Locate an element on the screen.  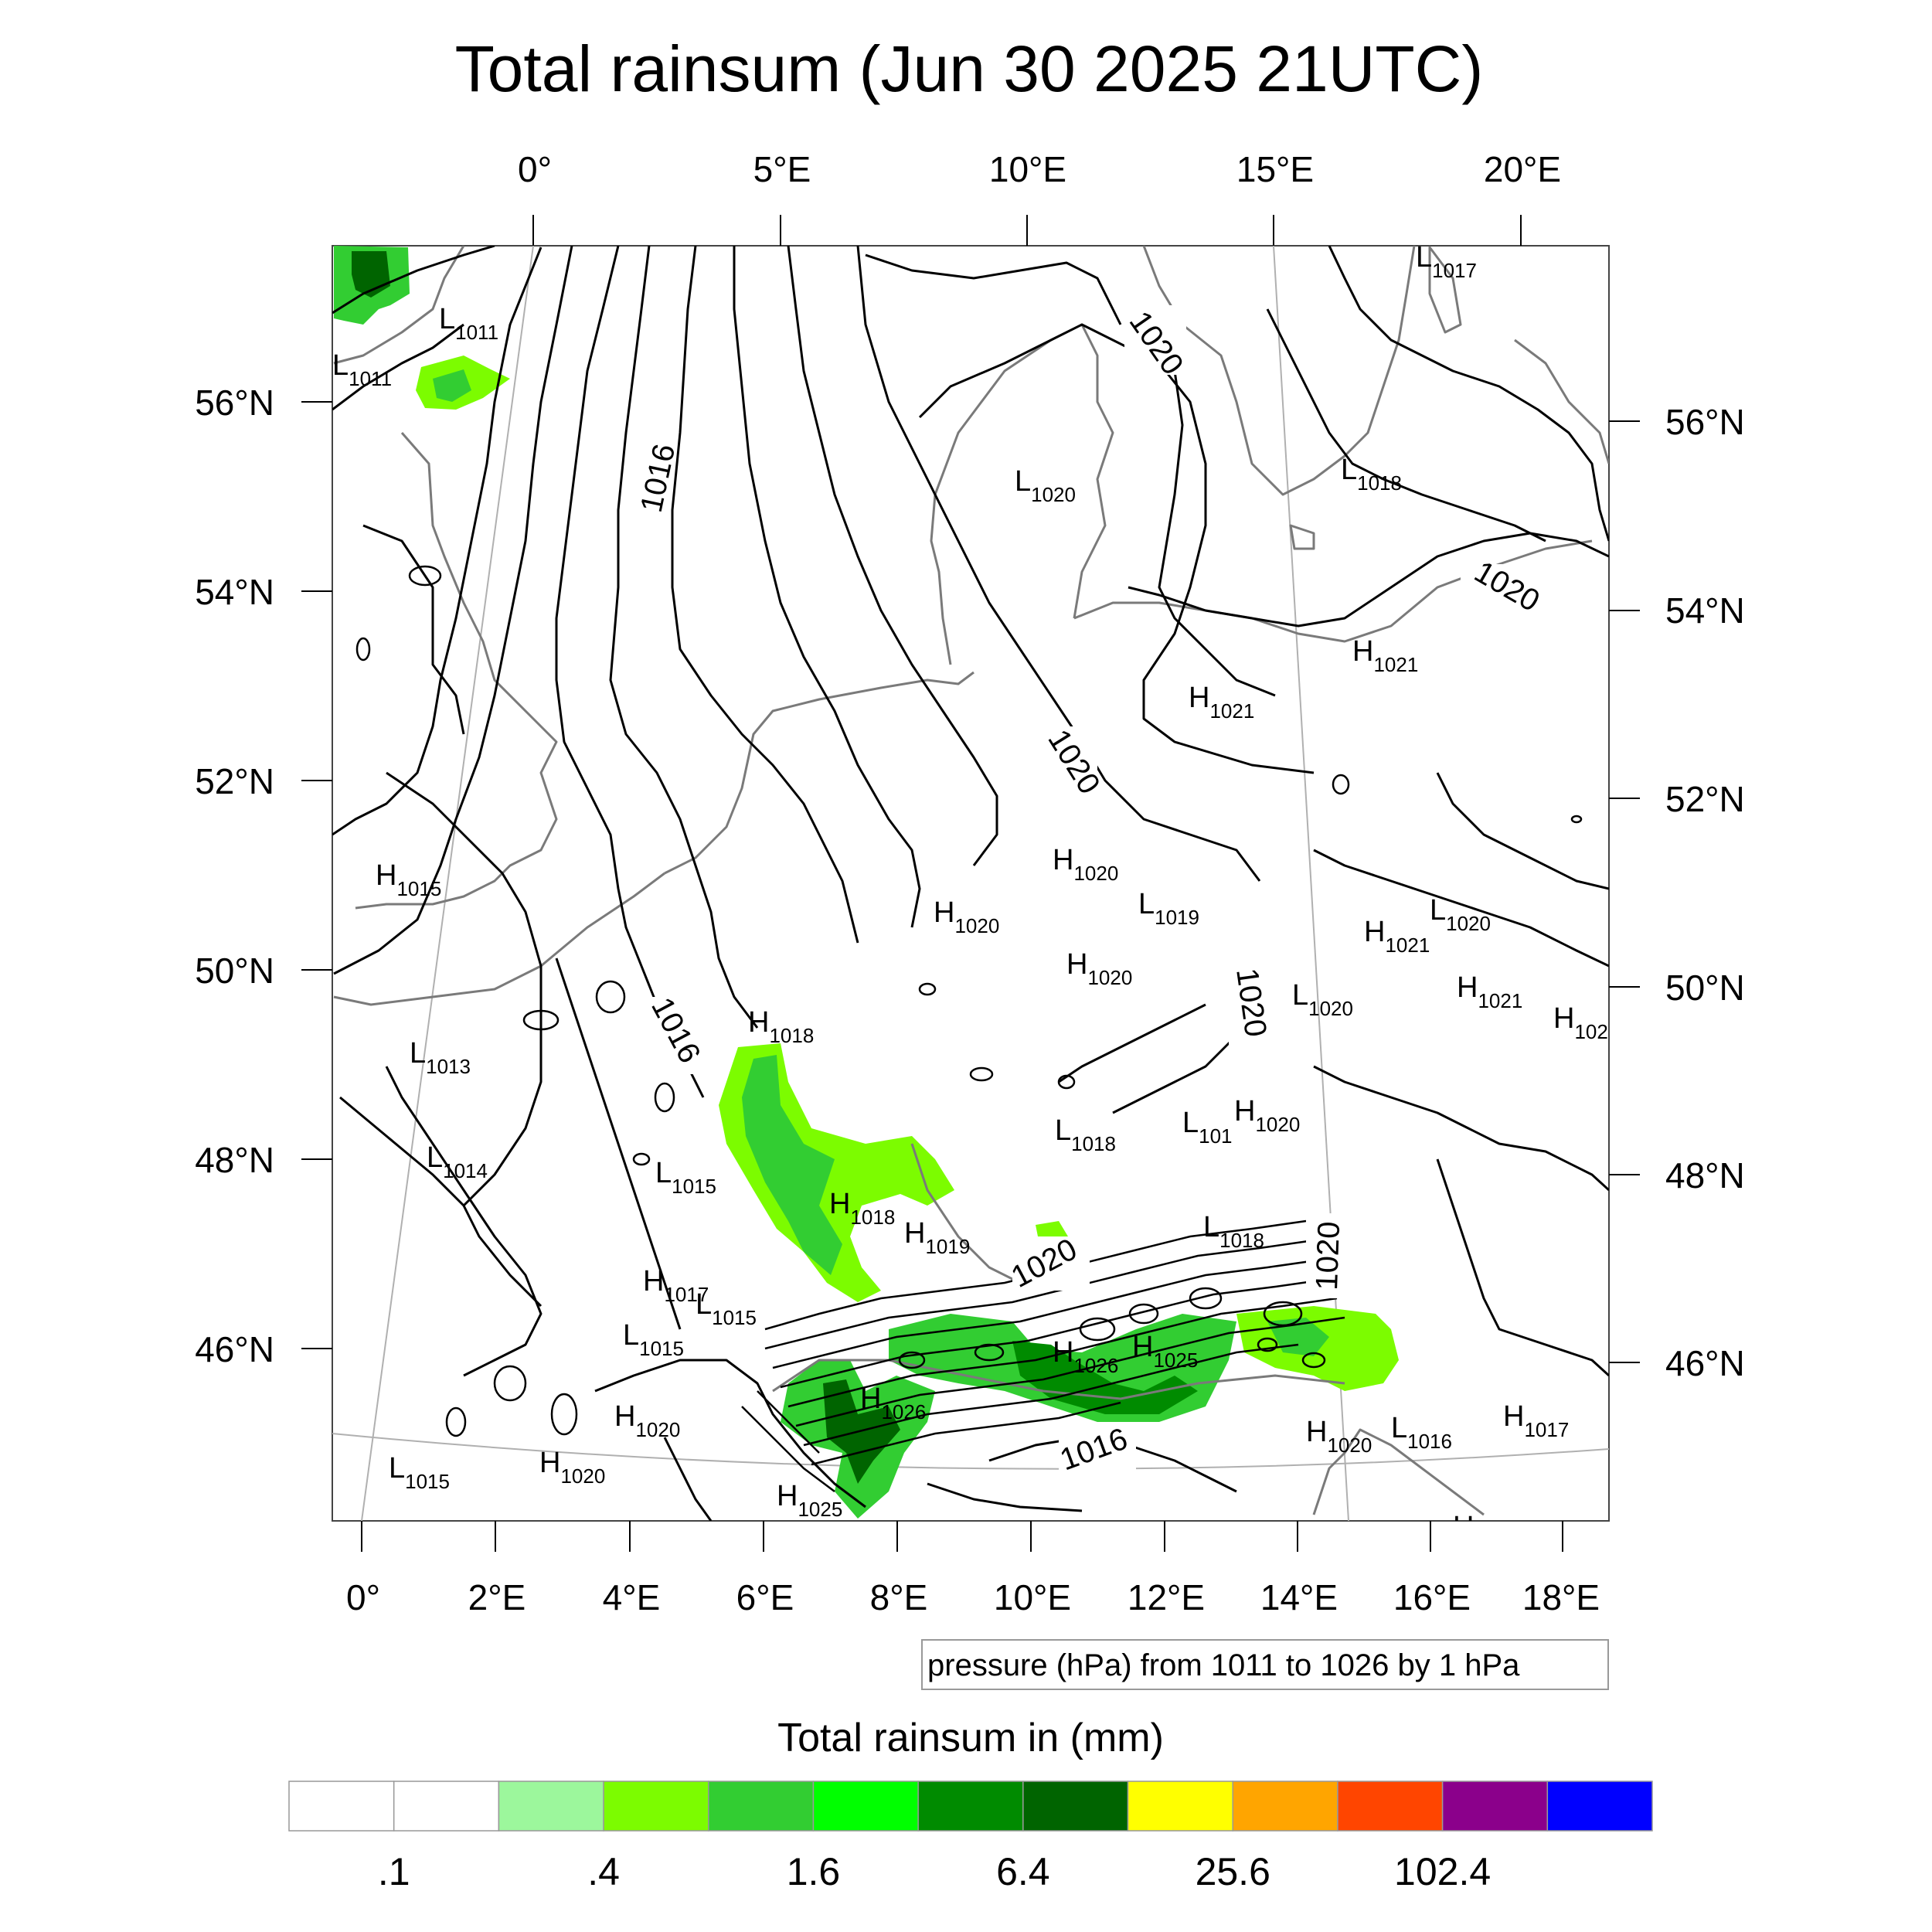
lon-label: 8°E is located at coordinates (899, 1597).